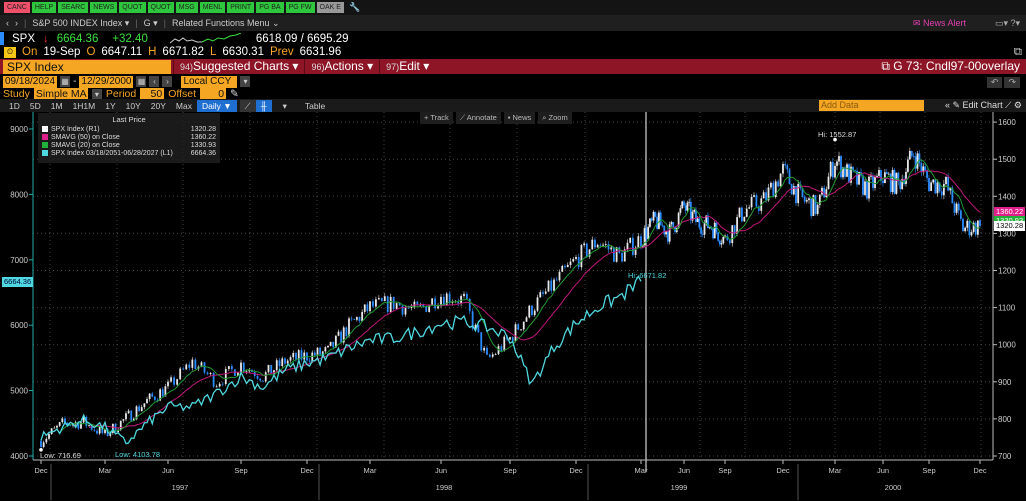  I want to click on tool-news: ▪ News, so click(519, 118).